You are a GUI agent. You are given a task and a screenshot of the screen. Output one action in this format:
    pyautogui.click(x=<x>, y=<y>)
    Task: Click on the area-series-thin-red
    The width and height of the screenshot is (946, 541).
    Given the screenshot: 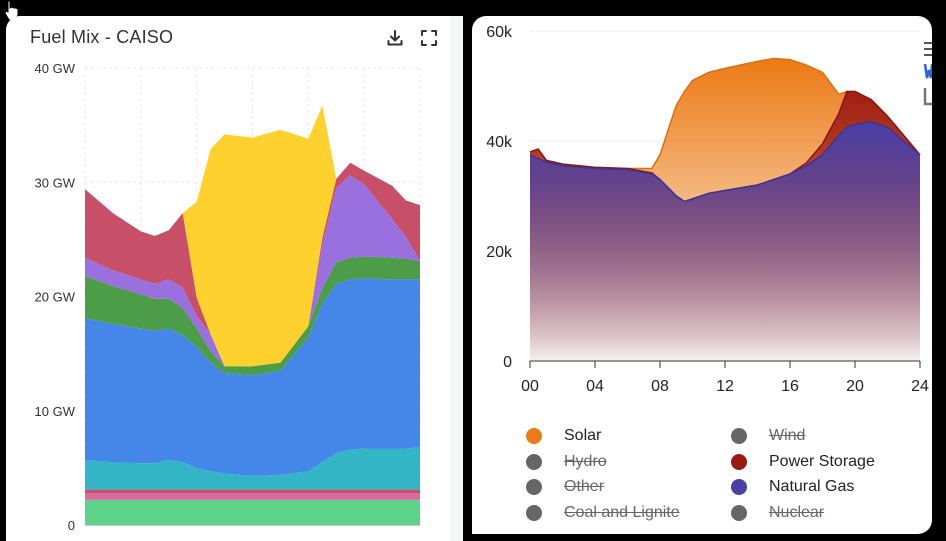 What is the action you would take?
    pyautogui.click(x=252, y=491)
    